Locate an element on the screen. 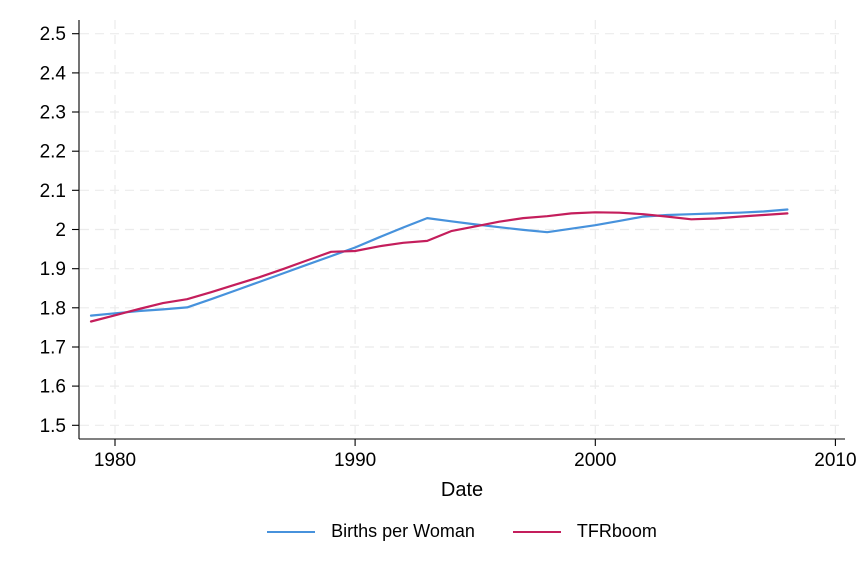 This screenshot has height=576, width=864. x-axis-title: Date is located at coordinates (462, 490).